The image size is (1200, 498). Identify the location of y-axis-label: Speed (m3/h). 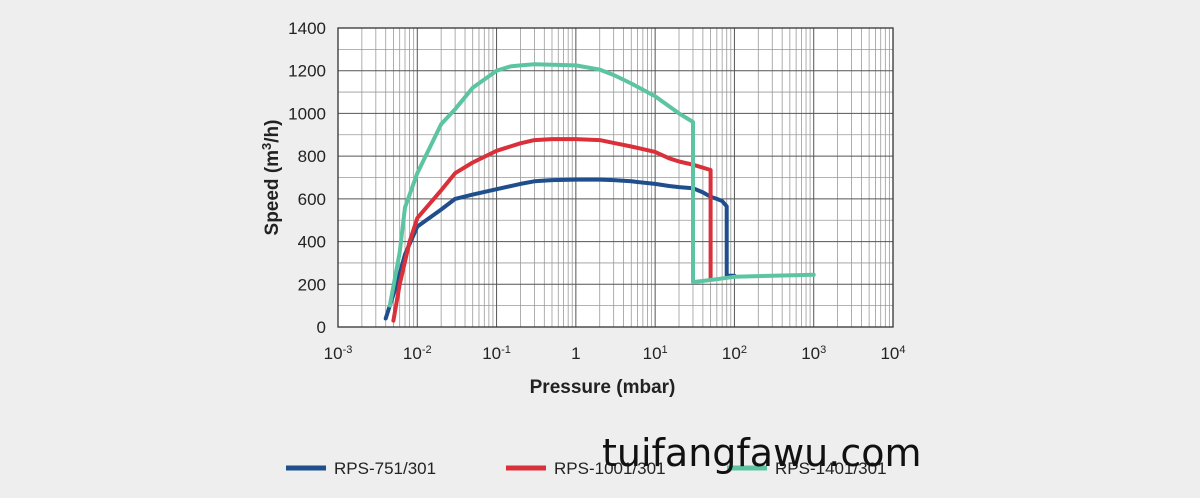
(271, 178).